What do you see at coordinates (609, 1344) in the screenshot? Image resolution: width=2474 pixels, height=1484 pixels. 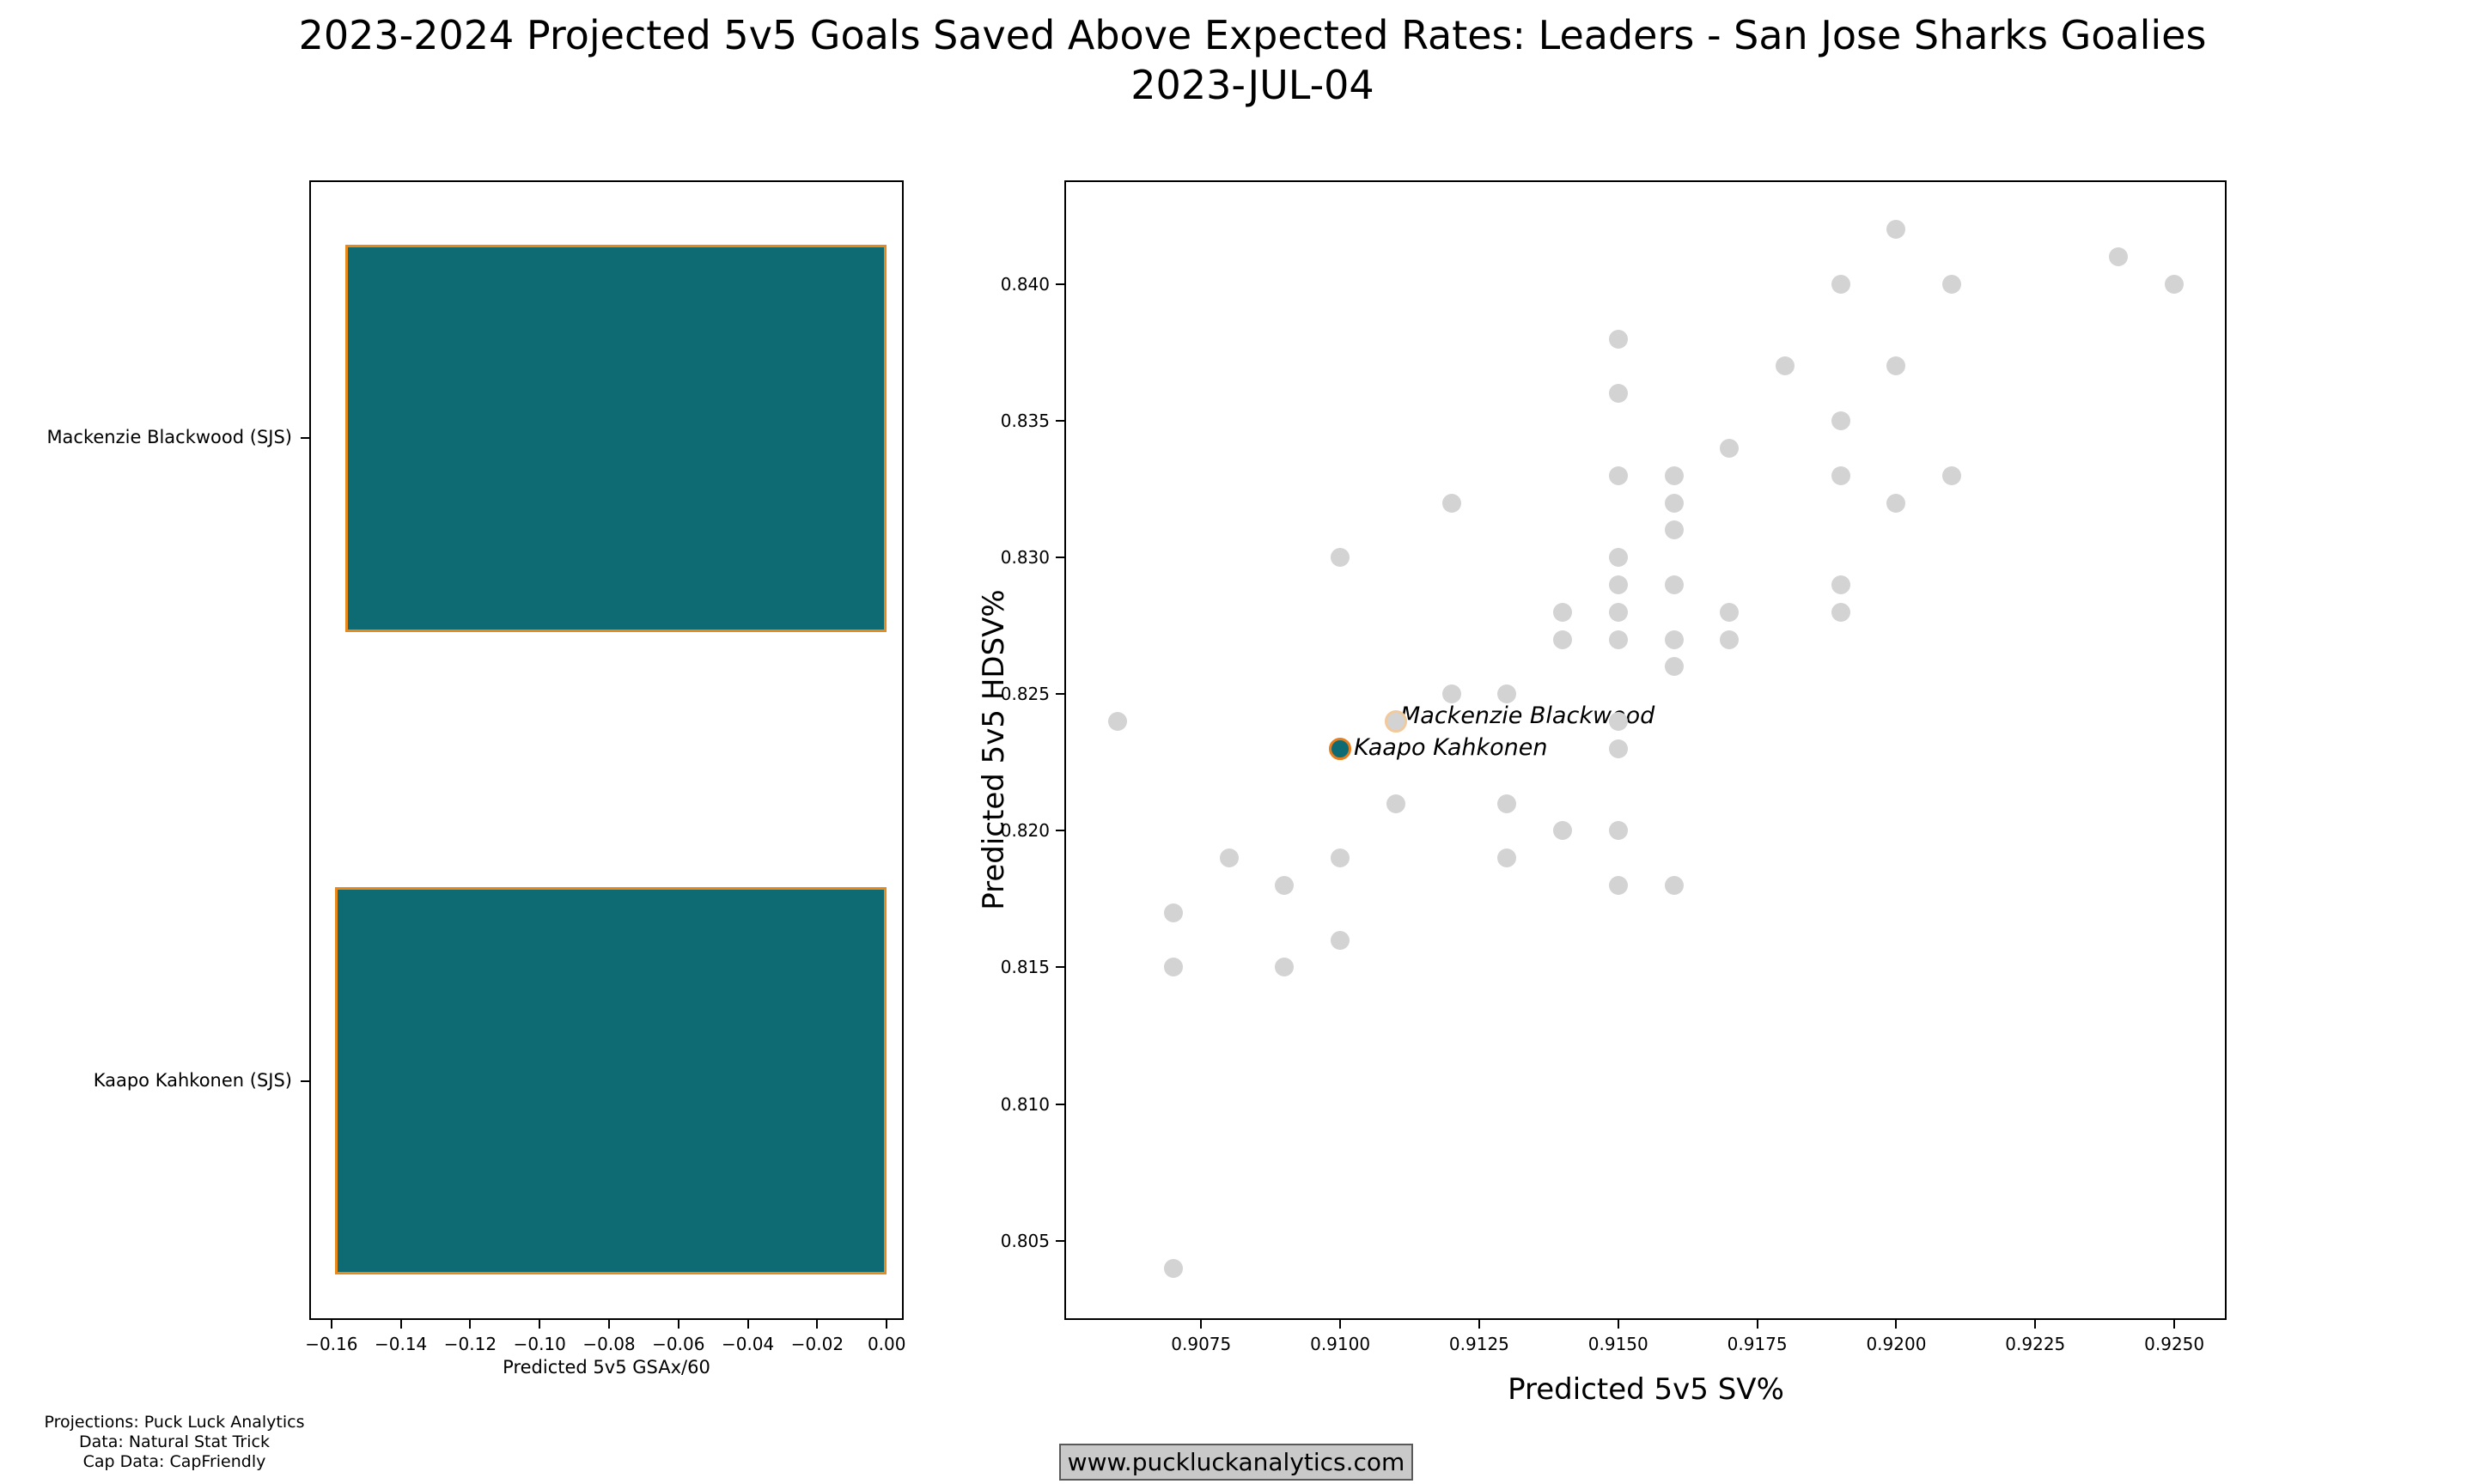 I see `bar-x-tick-label: −0.08` at bounding box center [609, 1344].